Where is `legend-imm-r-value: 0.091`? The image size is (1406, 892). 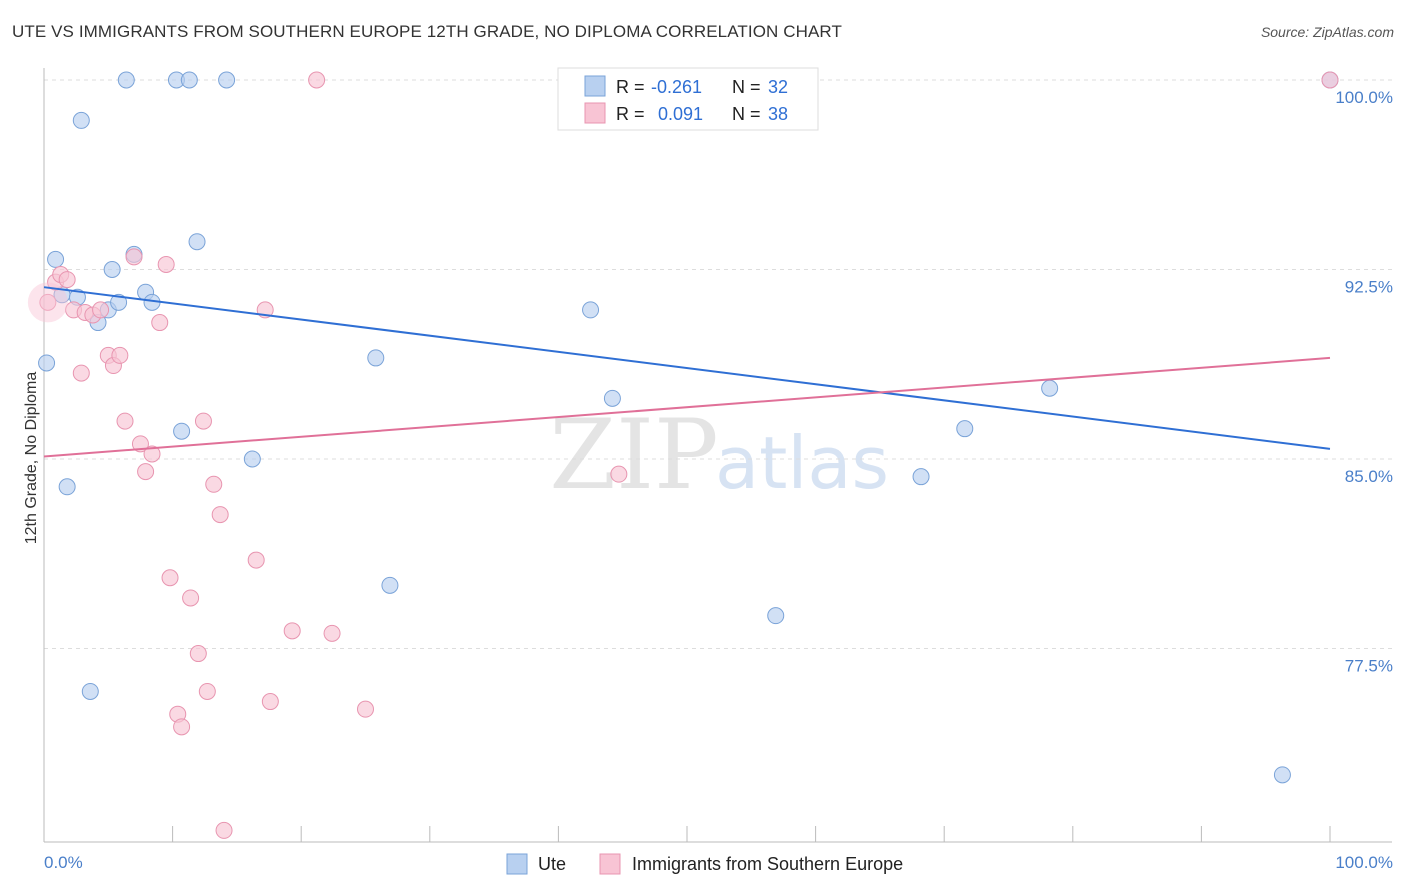 legend-imm-r-value: 0.091 is located at coordinates (680, 114).